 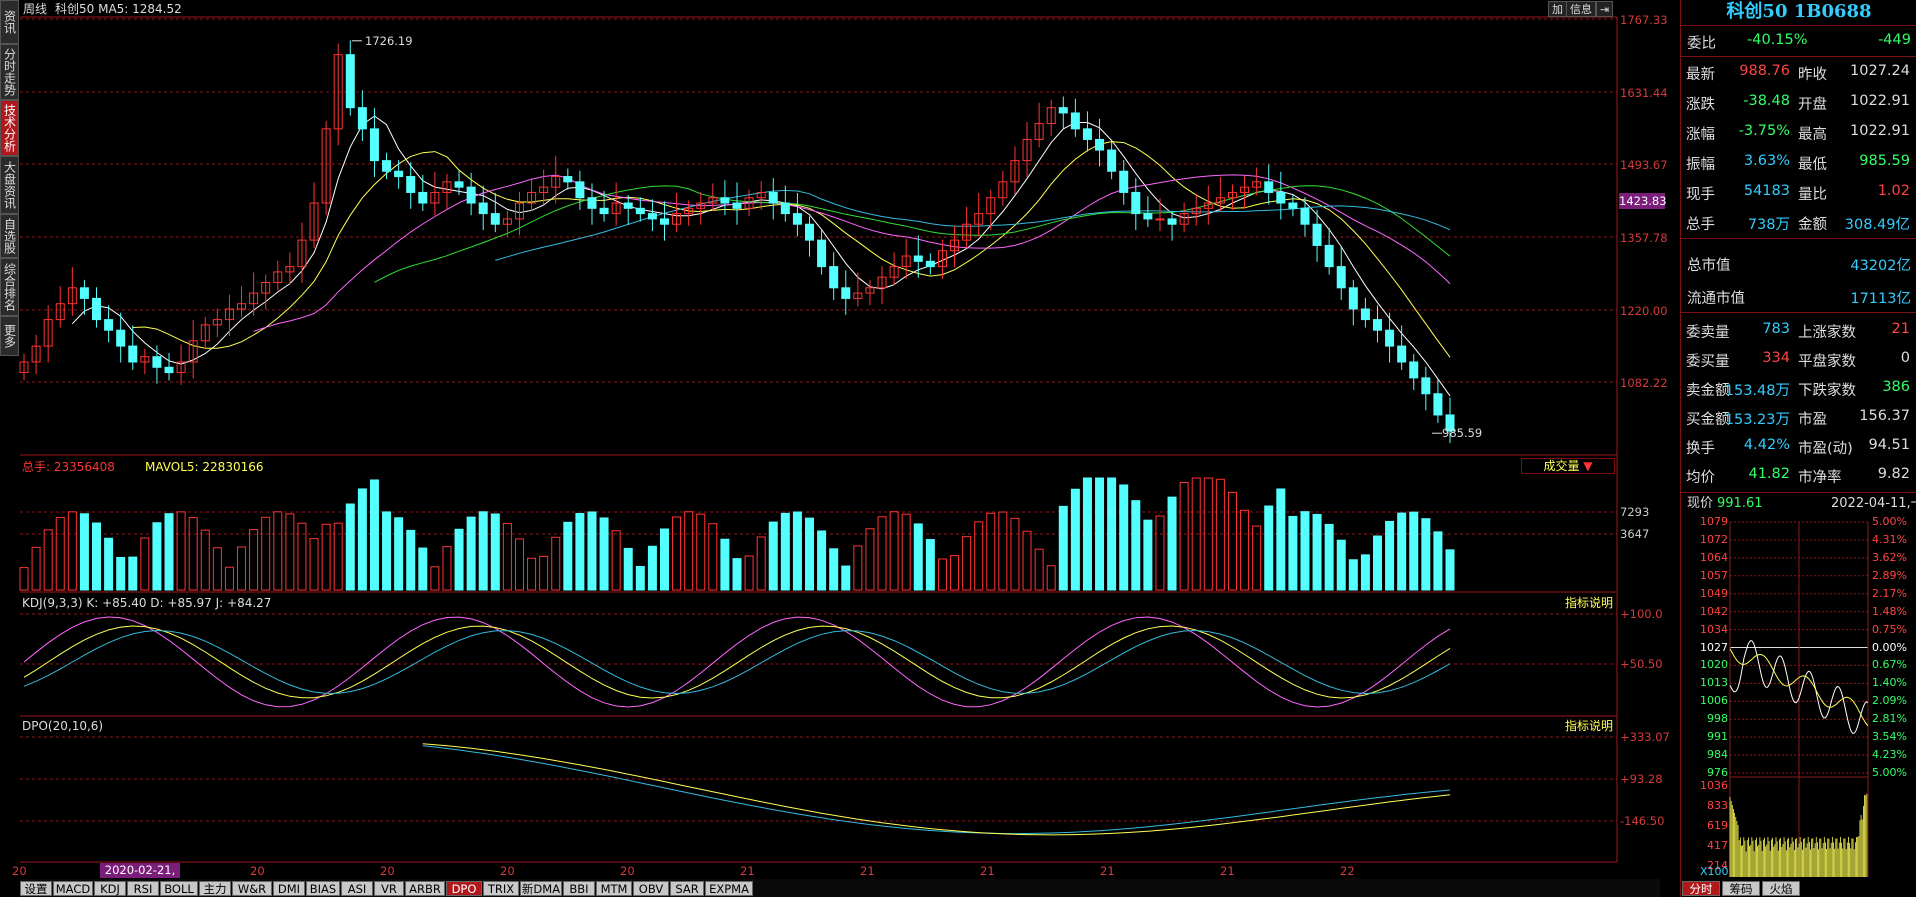 I want to click on price-tick: 1357.78, so click(x=1644, y=238).